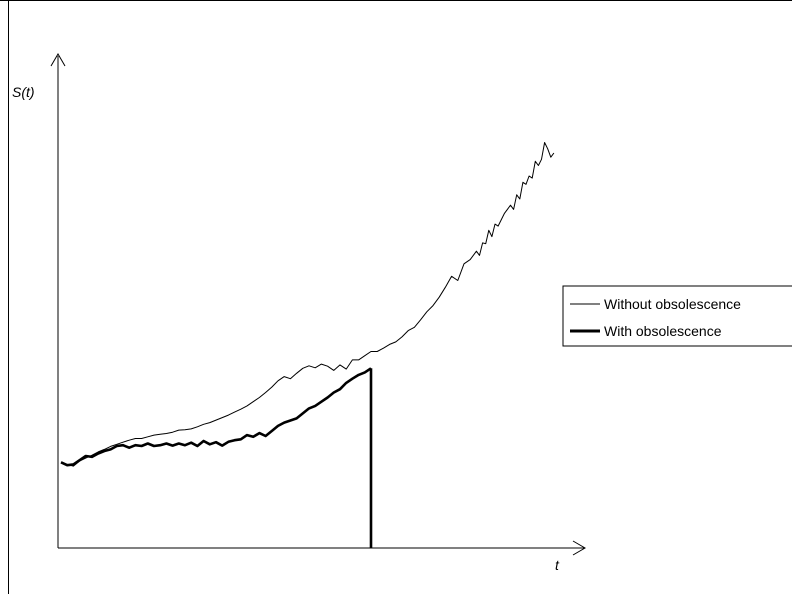 The image size is (792, 594). I want to click on series-line-with-obsolescence, so click(216, 417).